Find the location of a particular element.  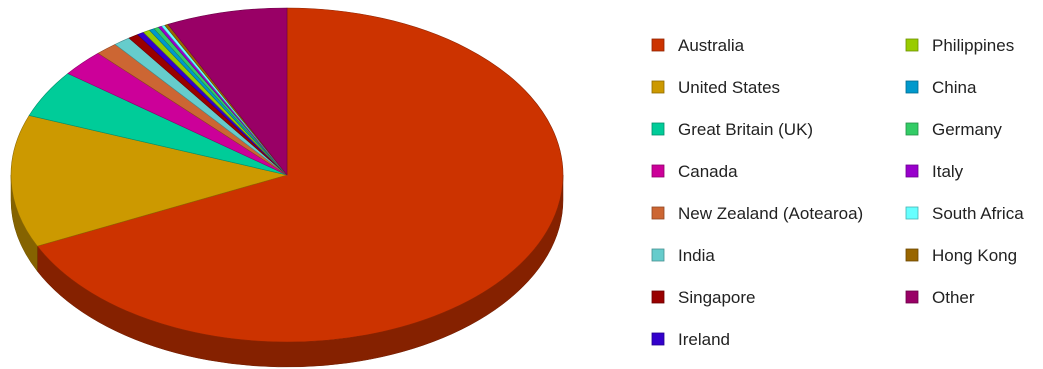

legend-label: Other is located at coordinates (953, 297).